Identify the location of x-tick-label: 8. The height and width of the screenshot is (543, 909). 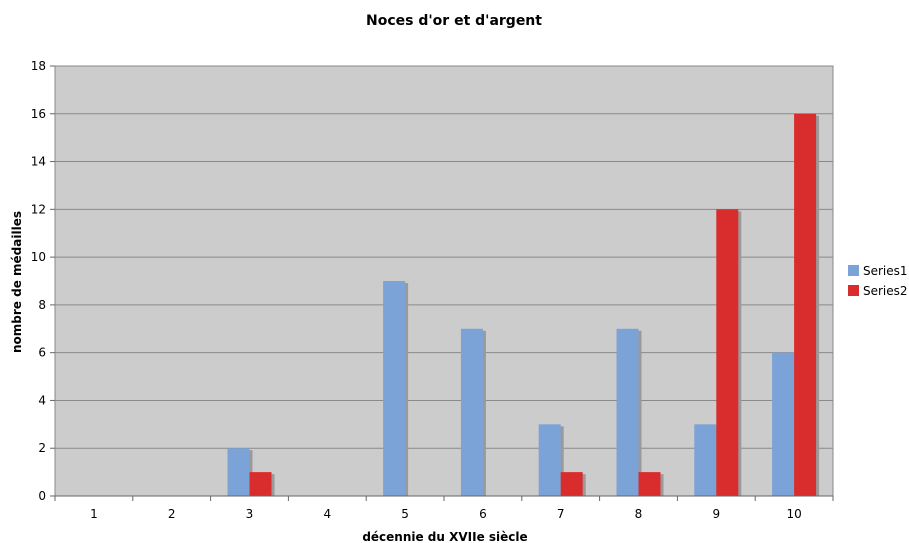
(639, 514).